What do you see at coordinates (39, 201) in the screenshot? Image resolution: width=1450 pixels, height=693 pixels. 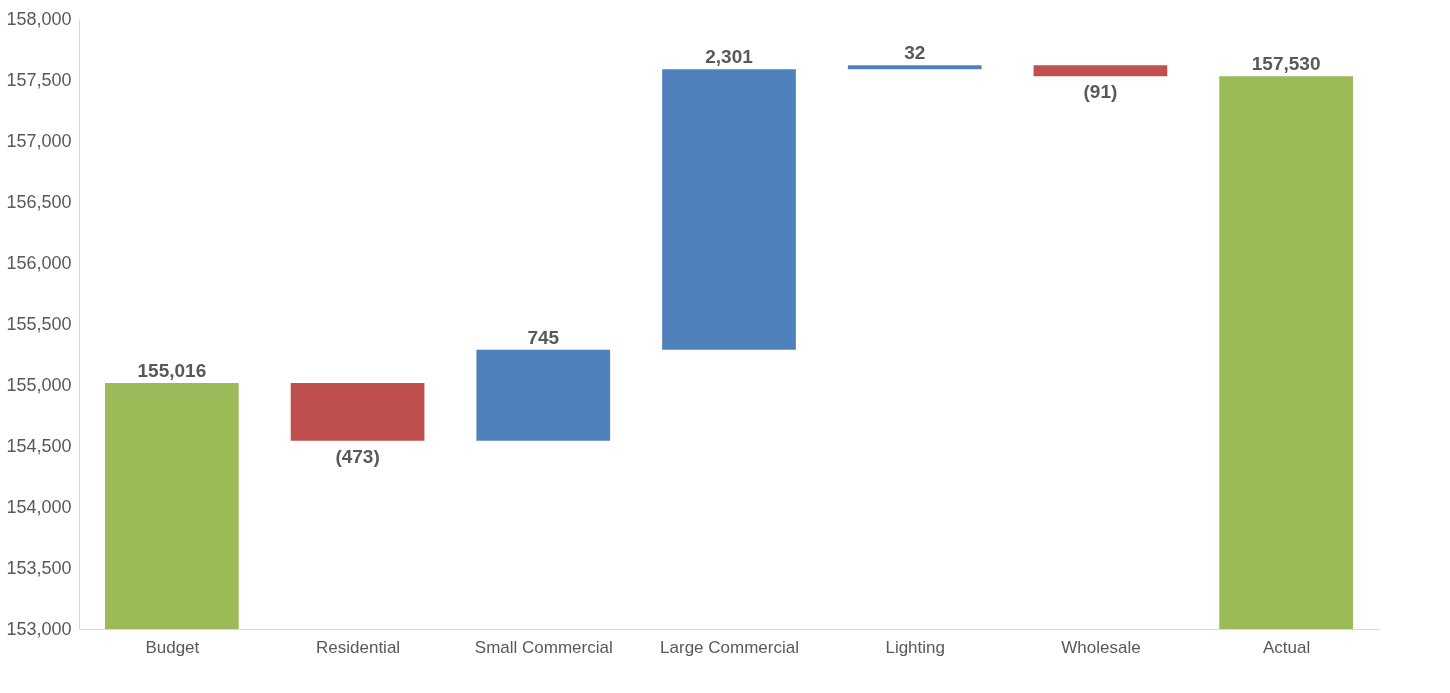 I see `y-tick-label: 156,500` at bounding box center [39, 201].